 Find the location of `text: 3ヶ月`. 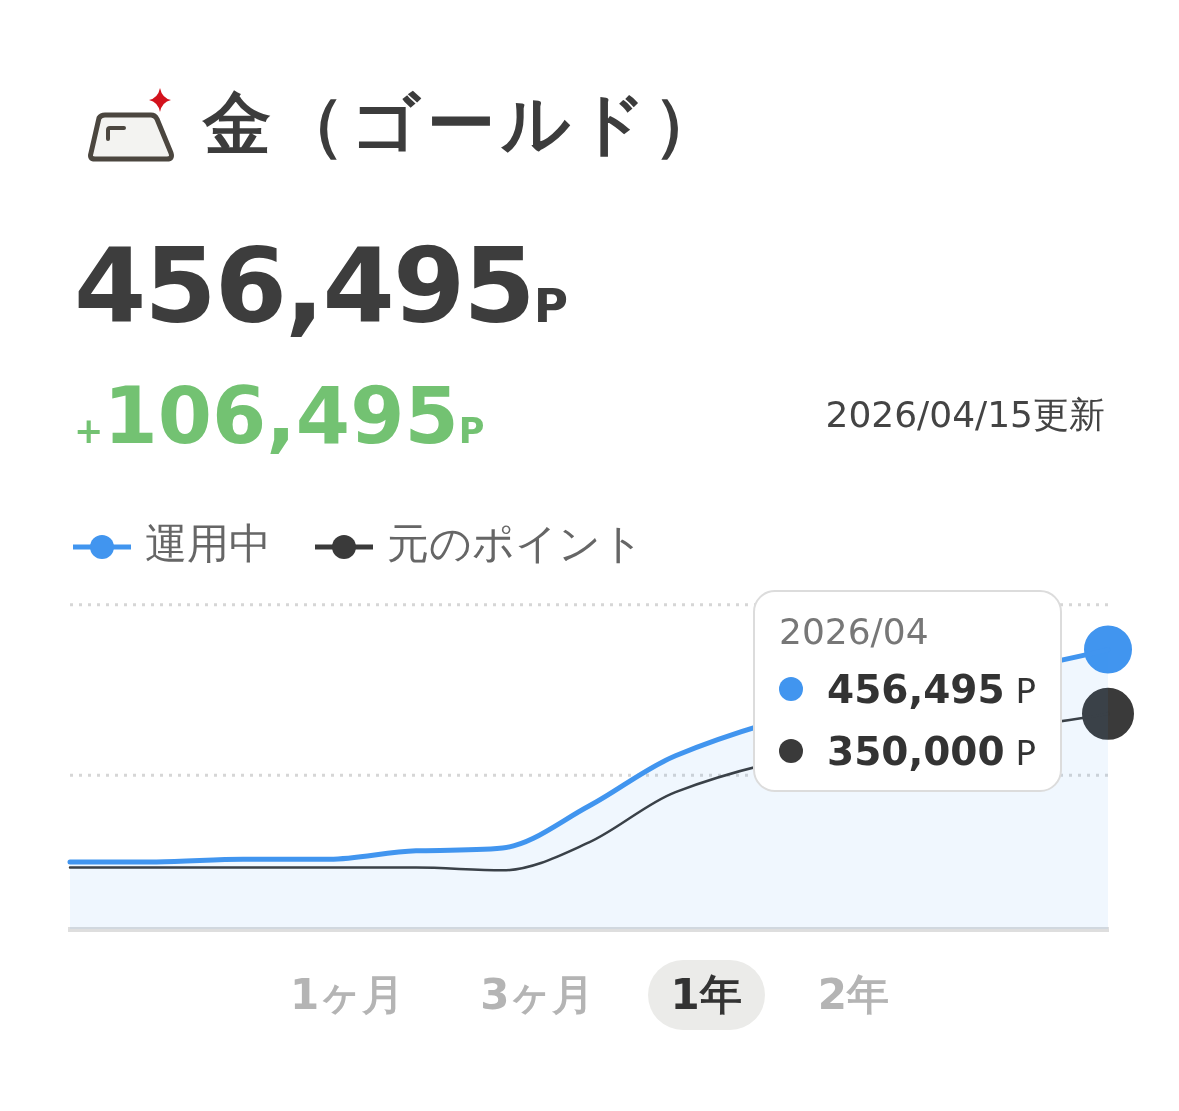

text: 3ヶ月 is located at coordinates (537, 995).